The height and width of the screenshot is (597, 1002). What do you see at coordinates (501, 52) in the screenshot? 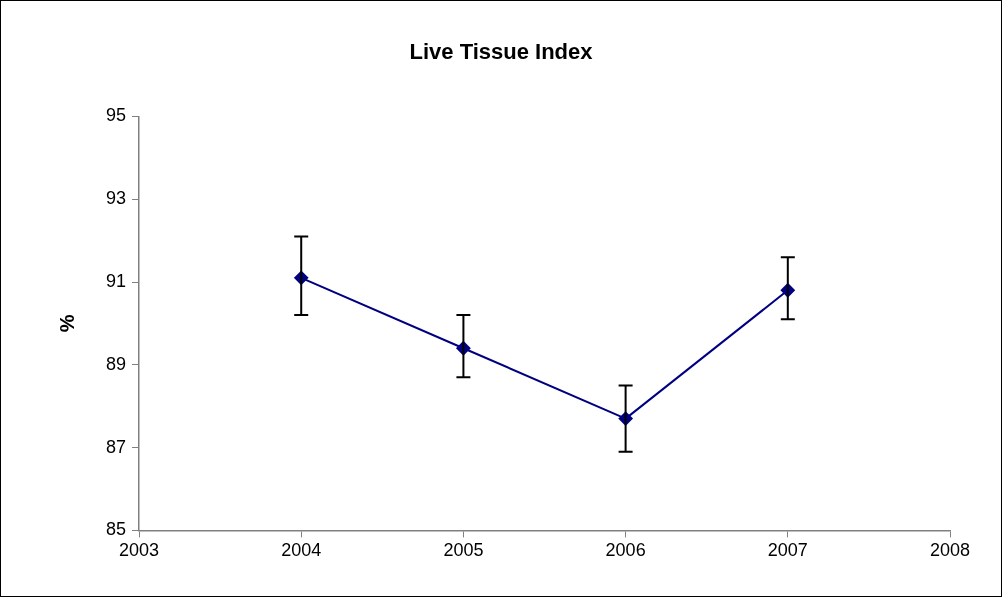
I see `chart-title: Live Tissue Index` at bounding box center [501, 52].